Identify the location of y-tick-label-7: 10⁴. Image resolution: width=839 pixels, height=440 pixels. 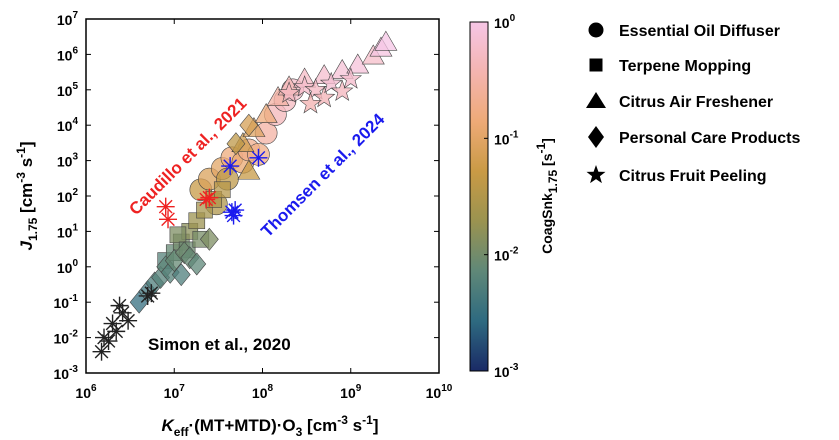
(68, 125).